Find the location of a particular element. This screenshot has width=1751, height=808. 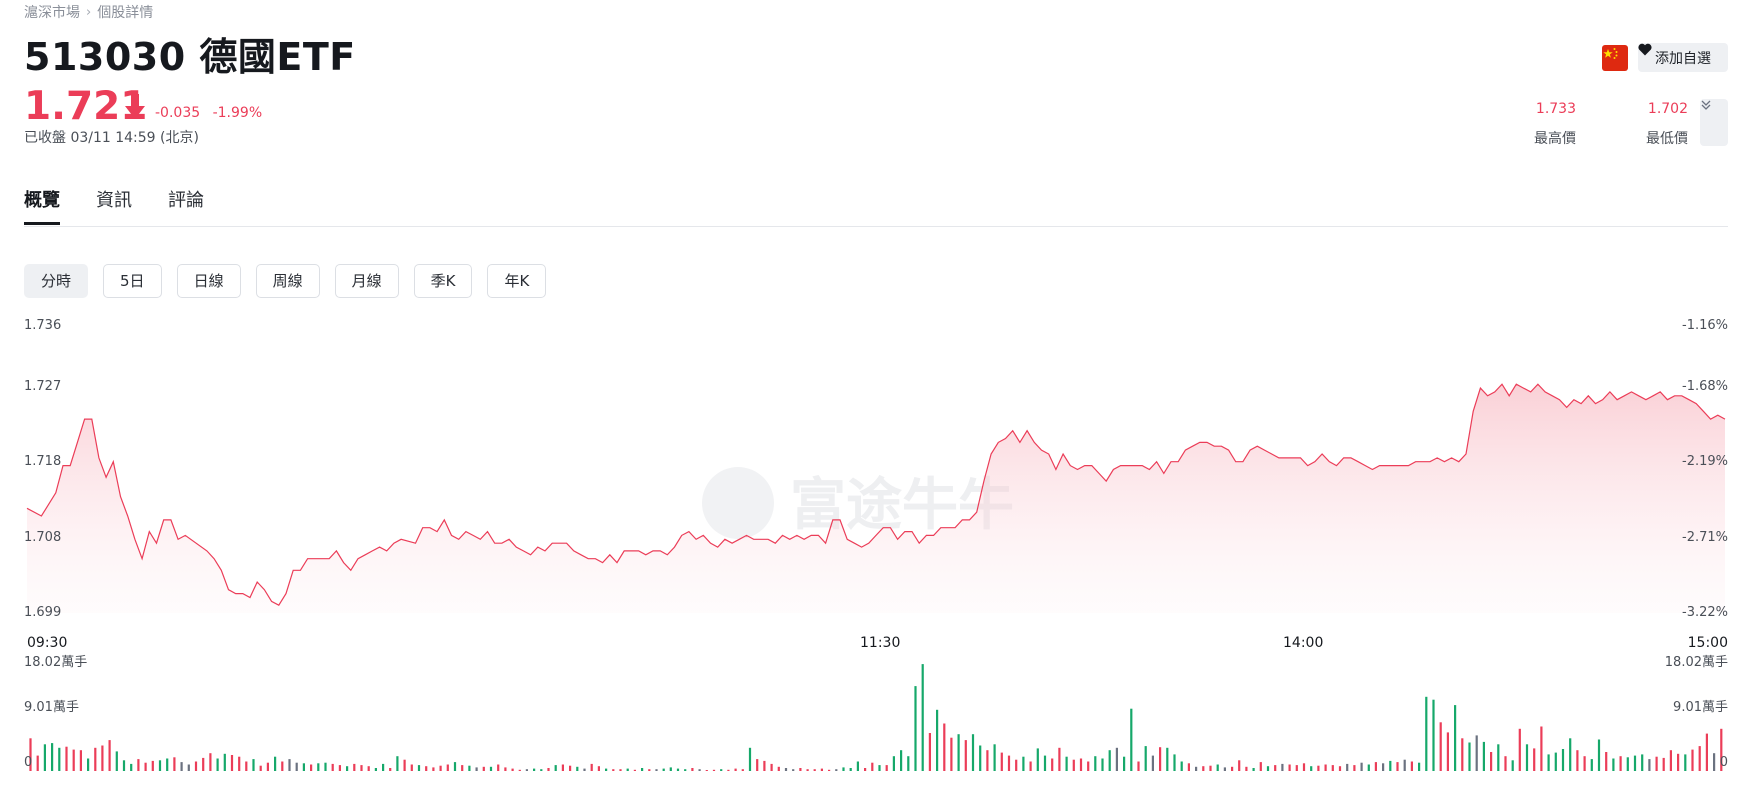

arrow-down-icon is located at coordinates (135, 106).